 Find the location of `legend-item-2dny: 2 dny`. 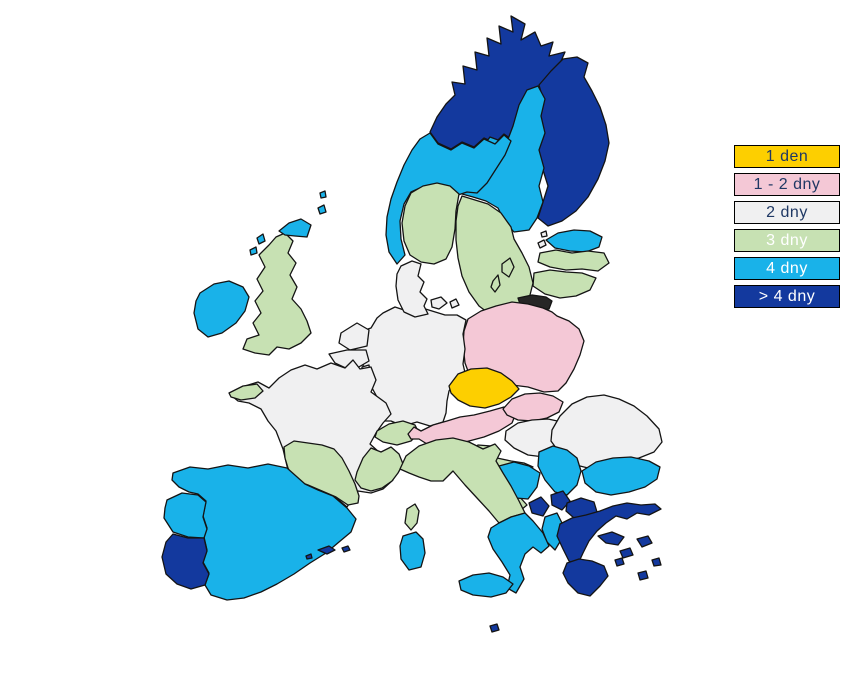

legend-item-2dny: 2 dny is located at coordinates (787, 212).